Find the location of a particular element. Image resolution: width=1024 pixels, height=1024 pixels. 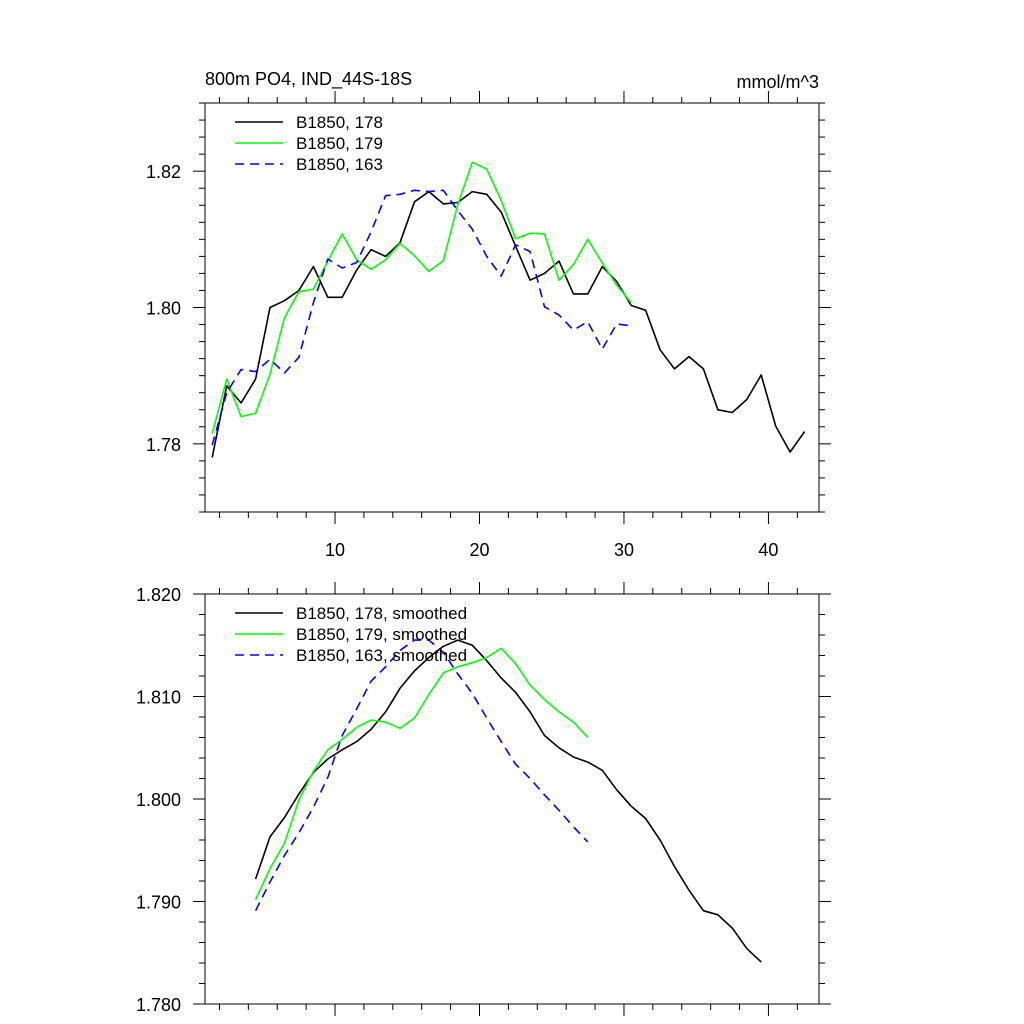

legend-label: B1850, 163 is located at coordinates (339, 164).